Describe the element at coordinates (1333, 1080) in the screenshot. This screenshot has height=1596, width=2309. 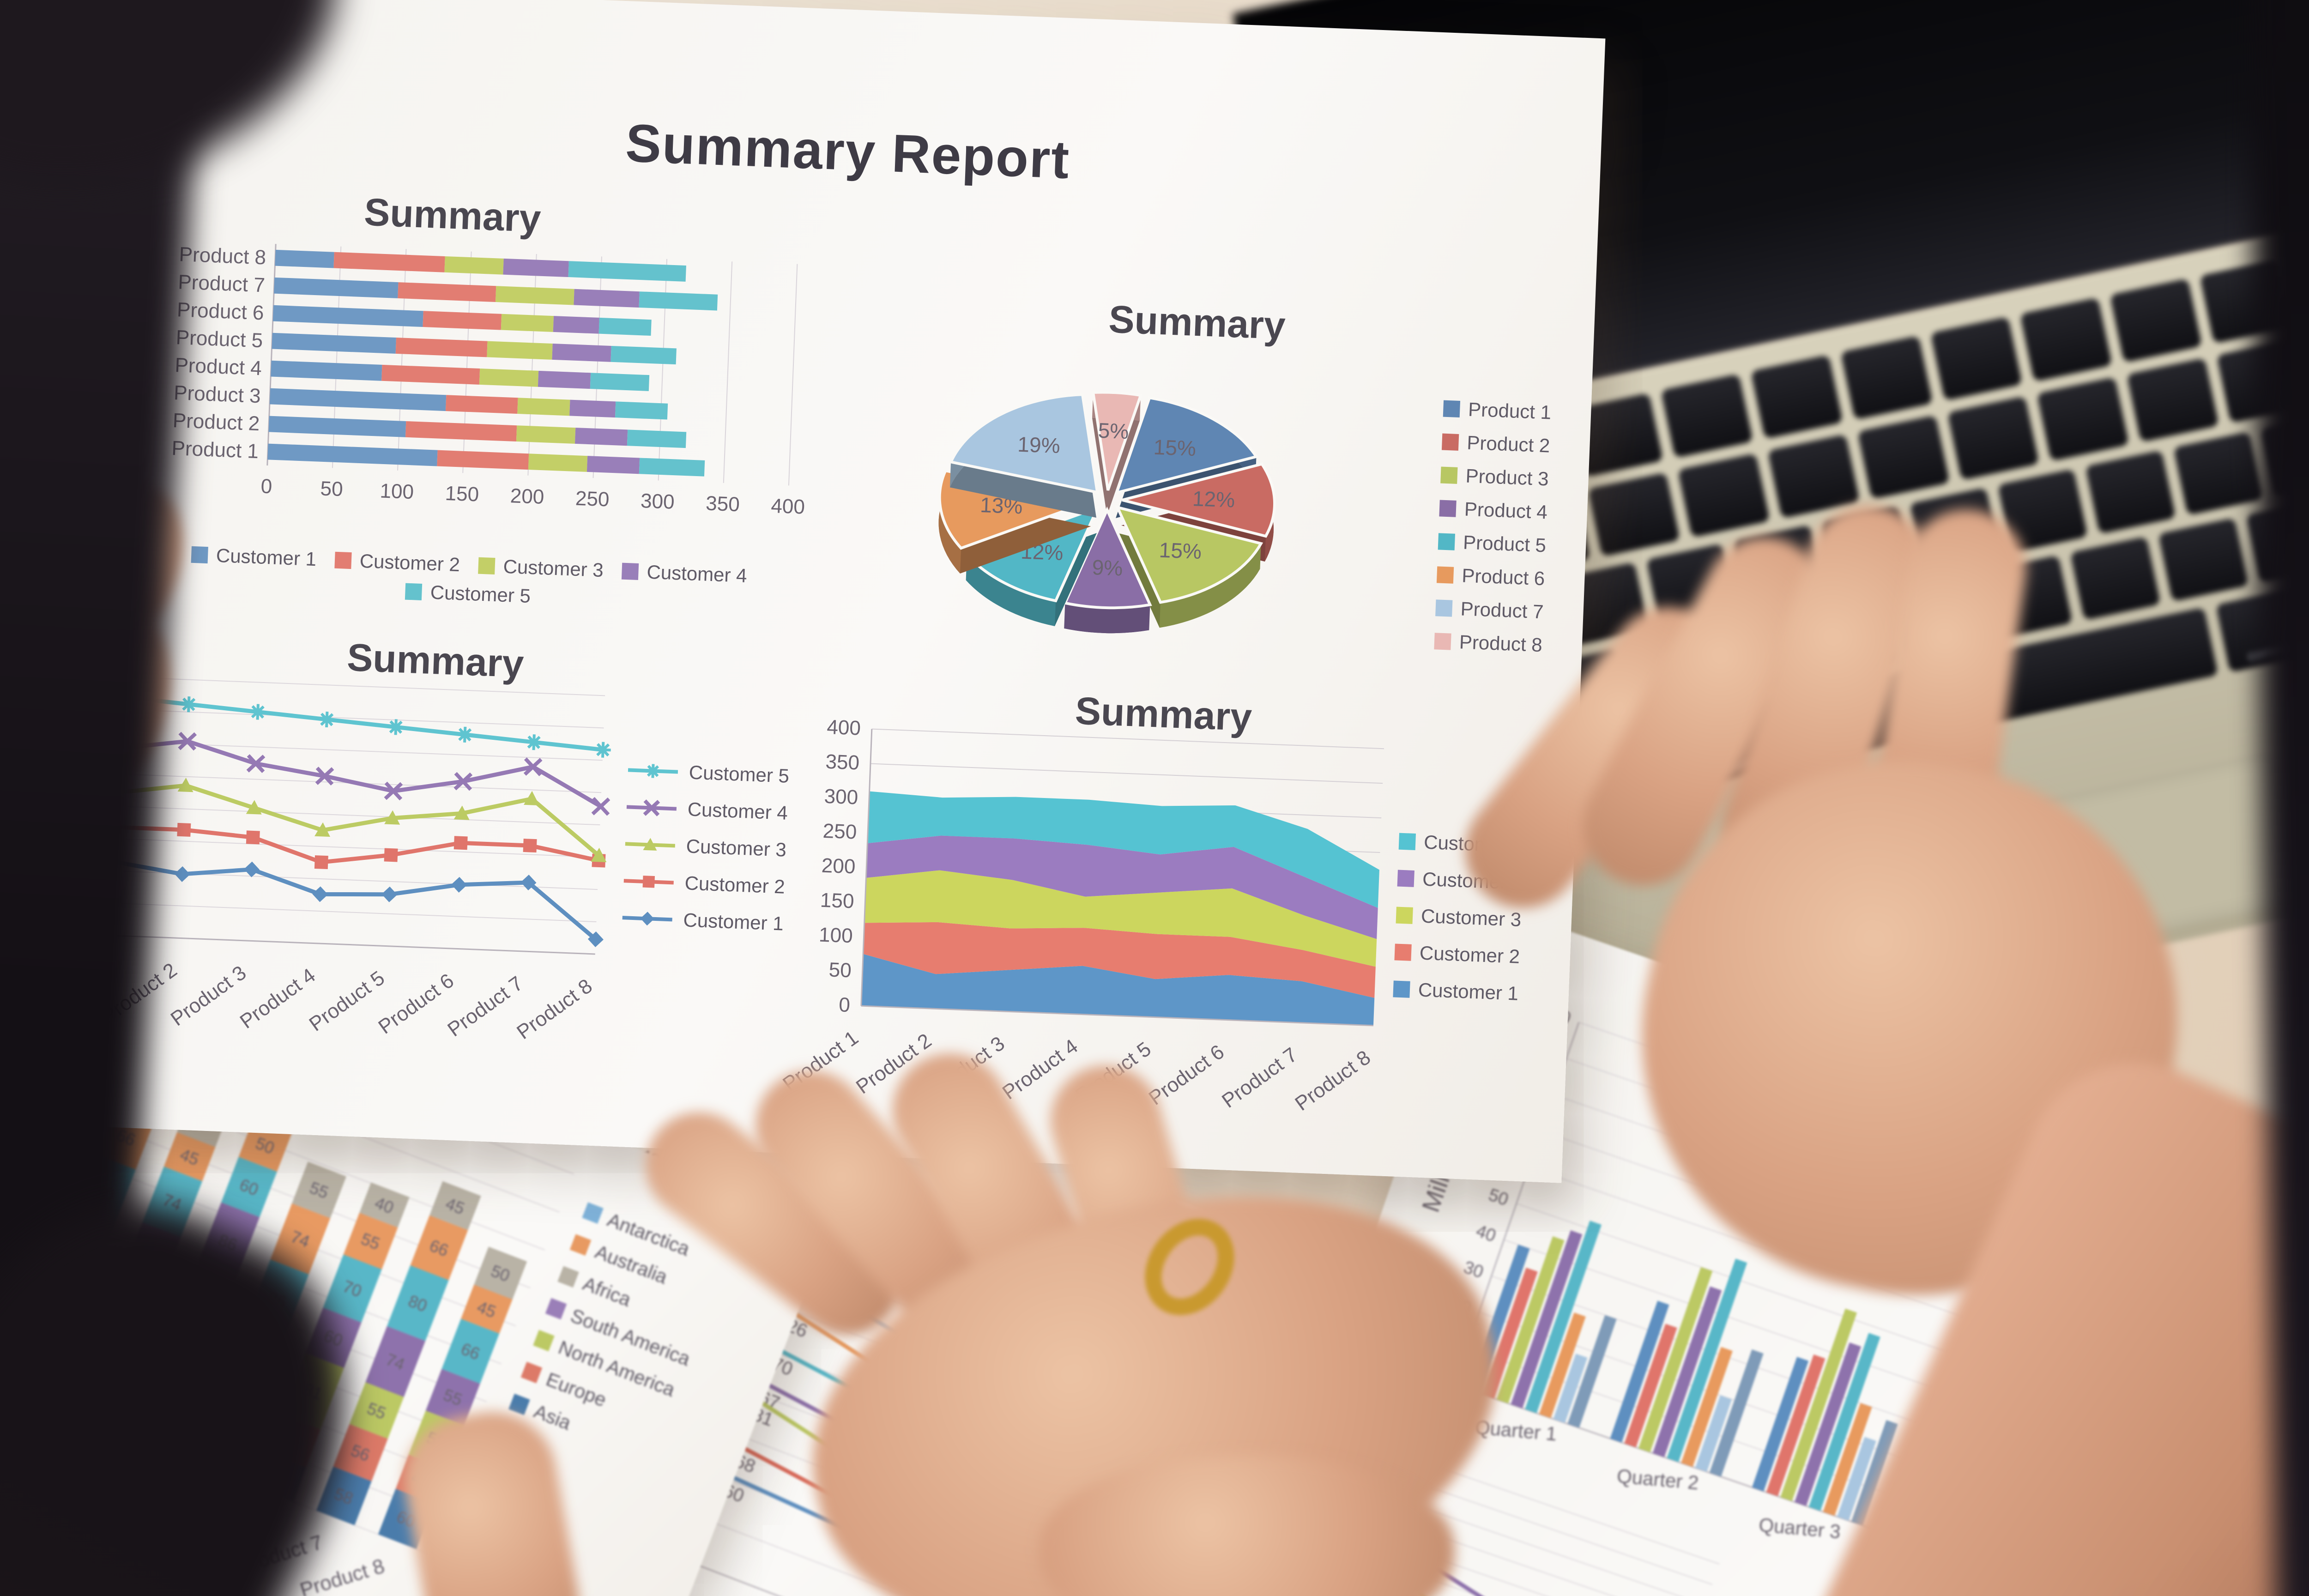
I see `axis-category-label: Product 8` at that location.